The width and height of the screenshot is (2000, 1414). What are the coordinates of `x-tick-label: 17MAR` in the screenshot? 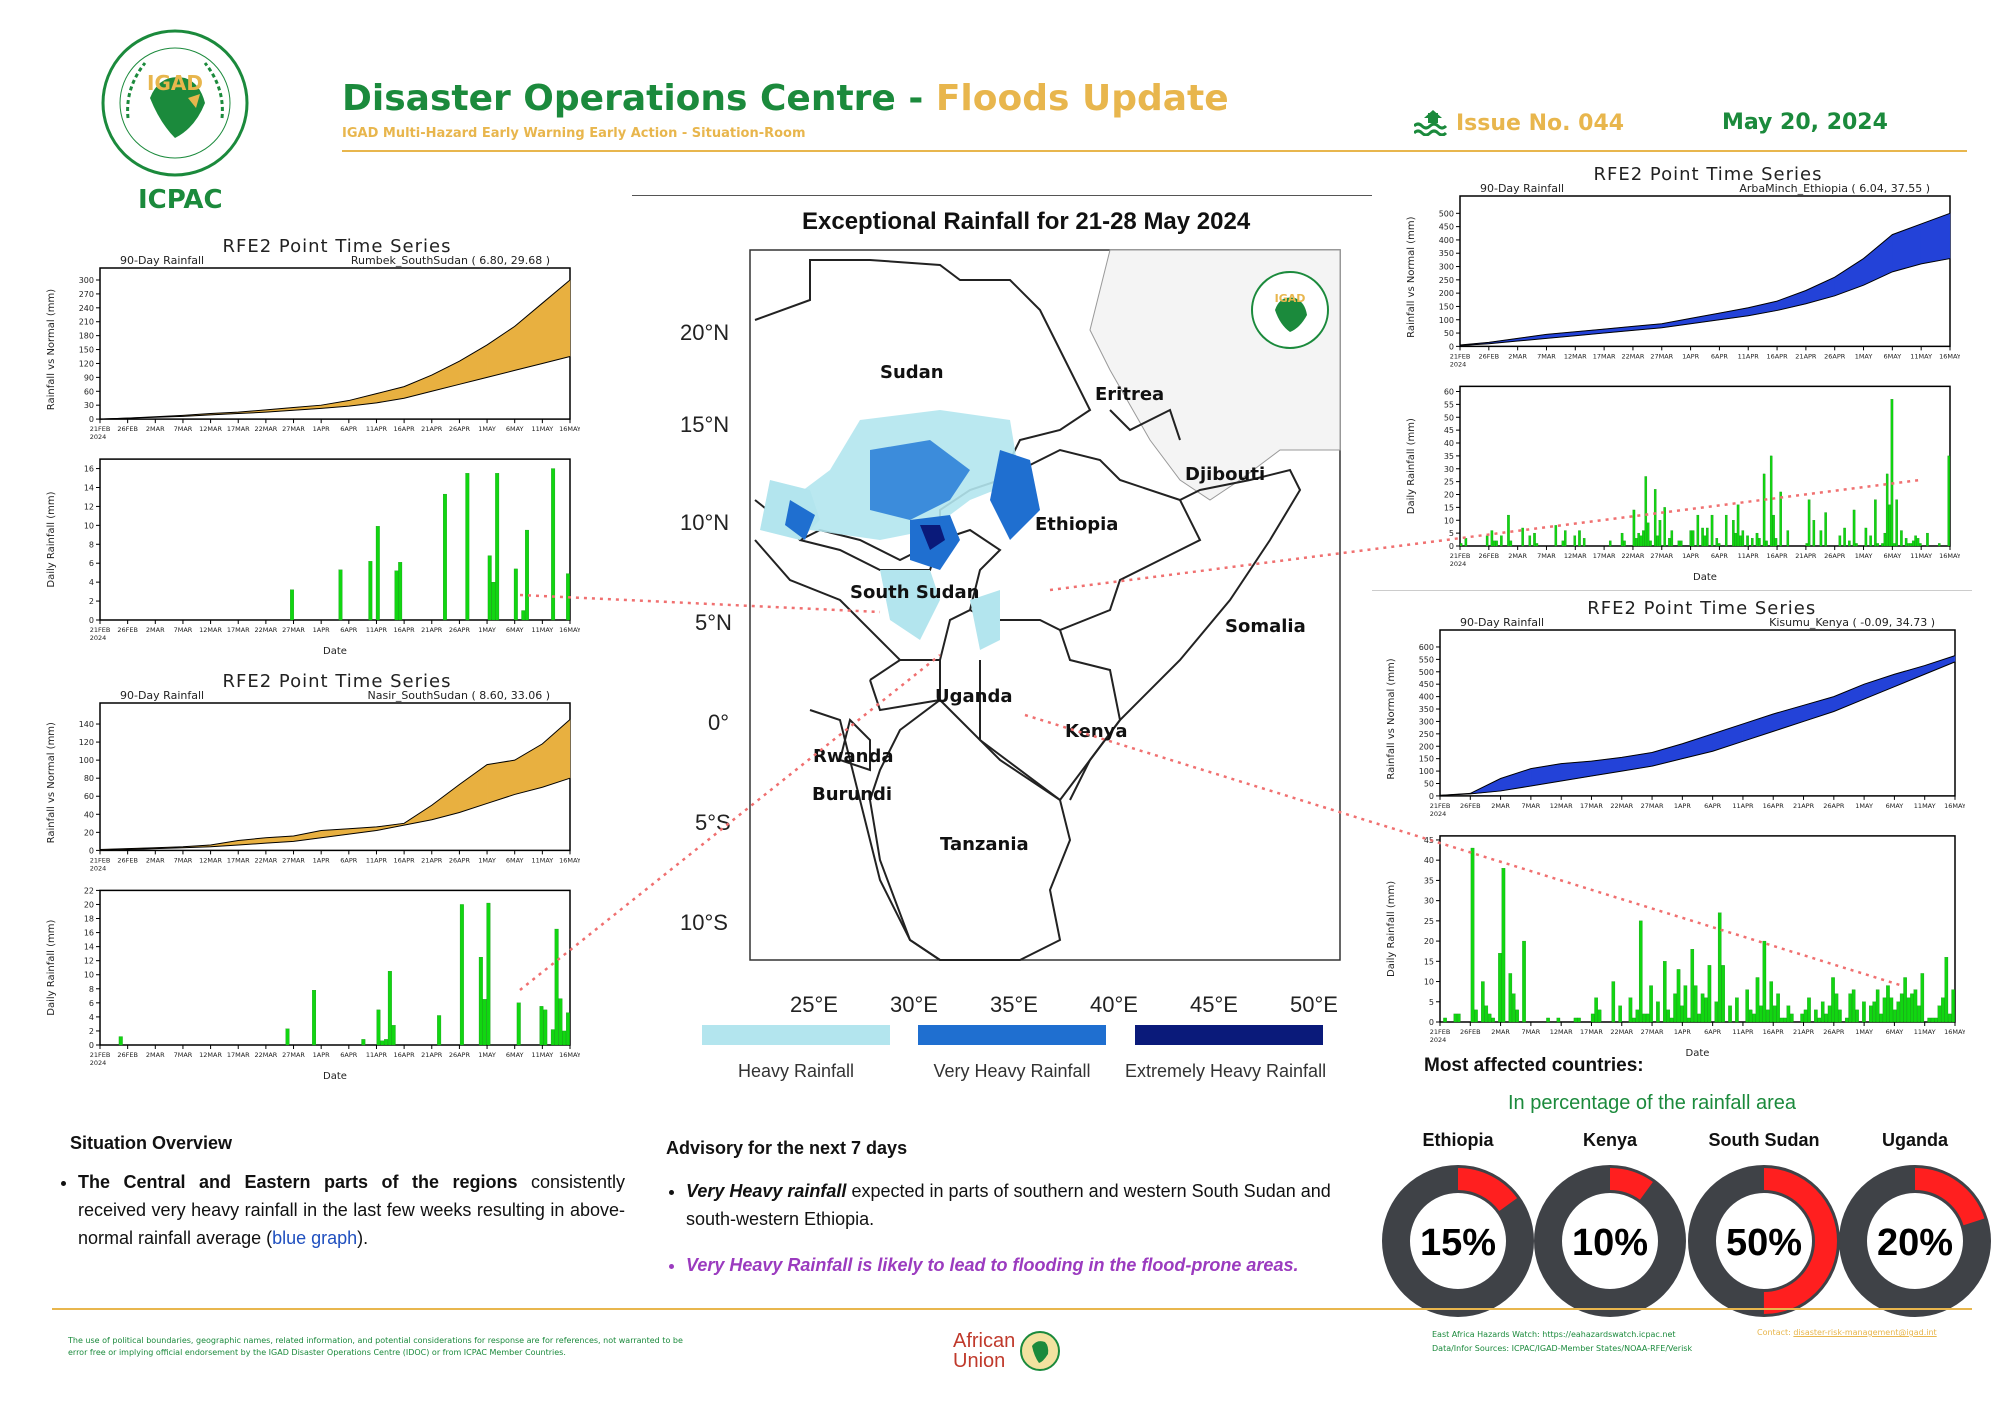 It's located at (1604, 556).